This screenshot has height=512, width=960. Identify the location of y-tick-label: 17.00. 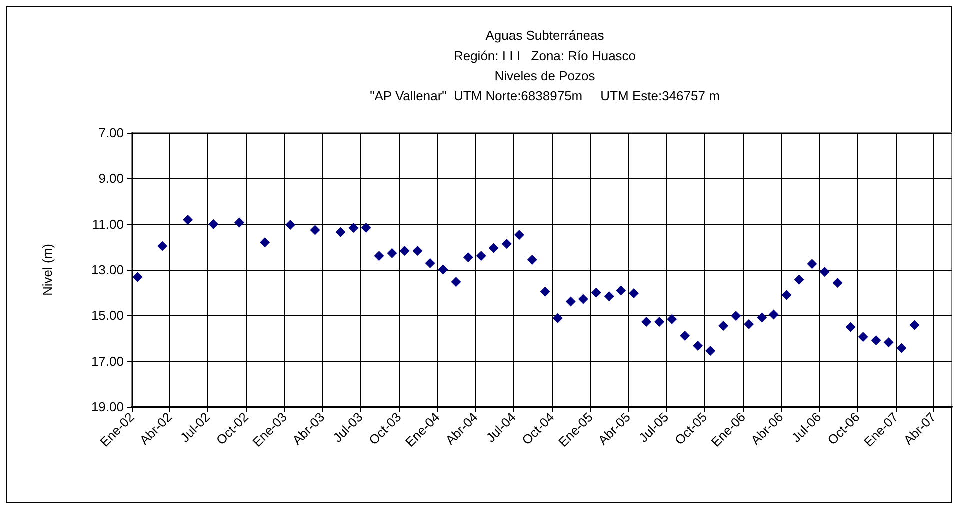
(107, 361).